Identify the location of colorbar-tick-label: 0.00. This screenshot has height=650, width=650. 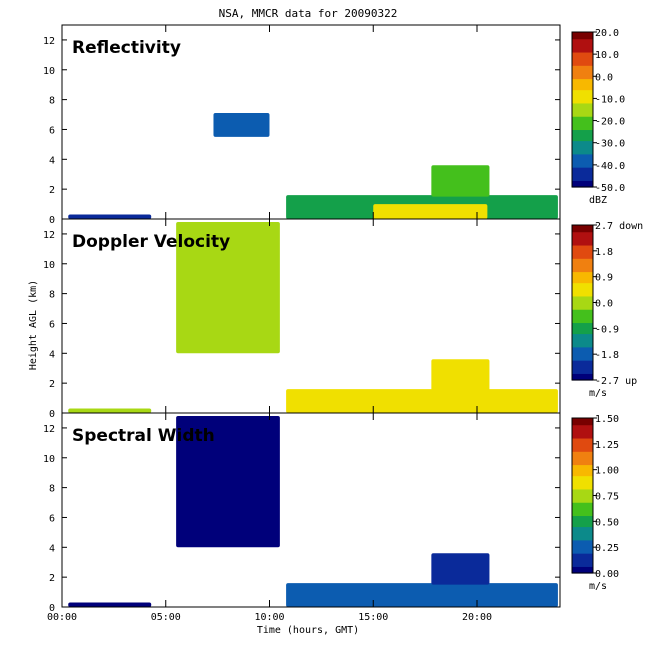
(607, 574).